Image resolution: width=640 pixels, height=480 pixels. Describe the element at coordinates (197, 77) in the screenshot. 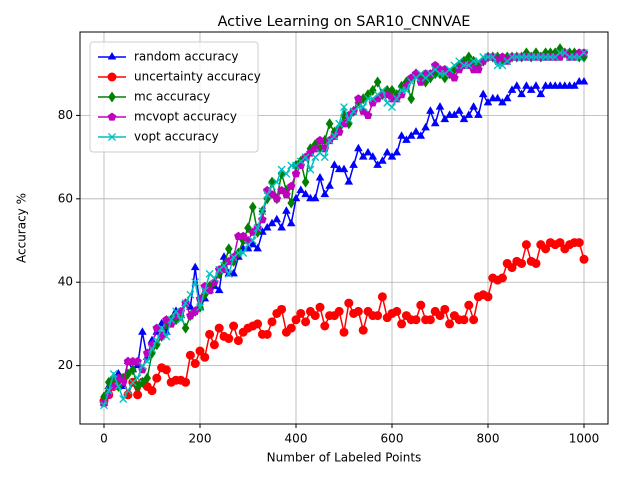

I see `legend-label: uncertainty accuracy` at that location.